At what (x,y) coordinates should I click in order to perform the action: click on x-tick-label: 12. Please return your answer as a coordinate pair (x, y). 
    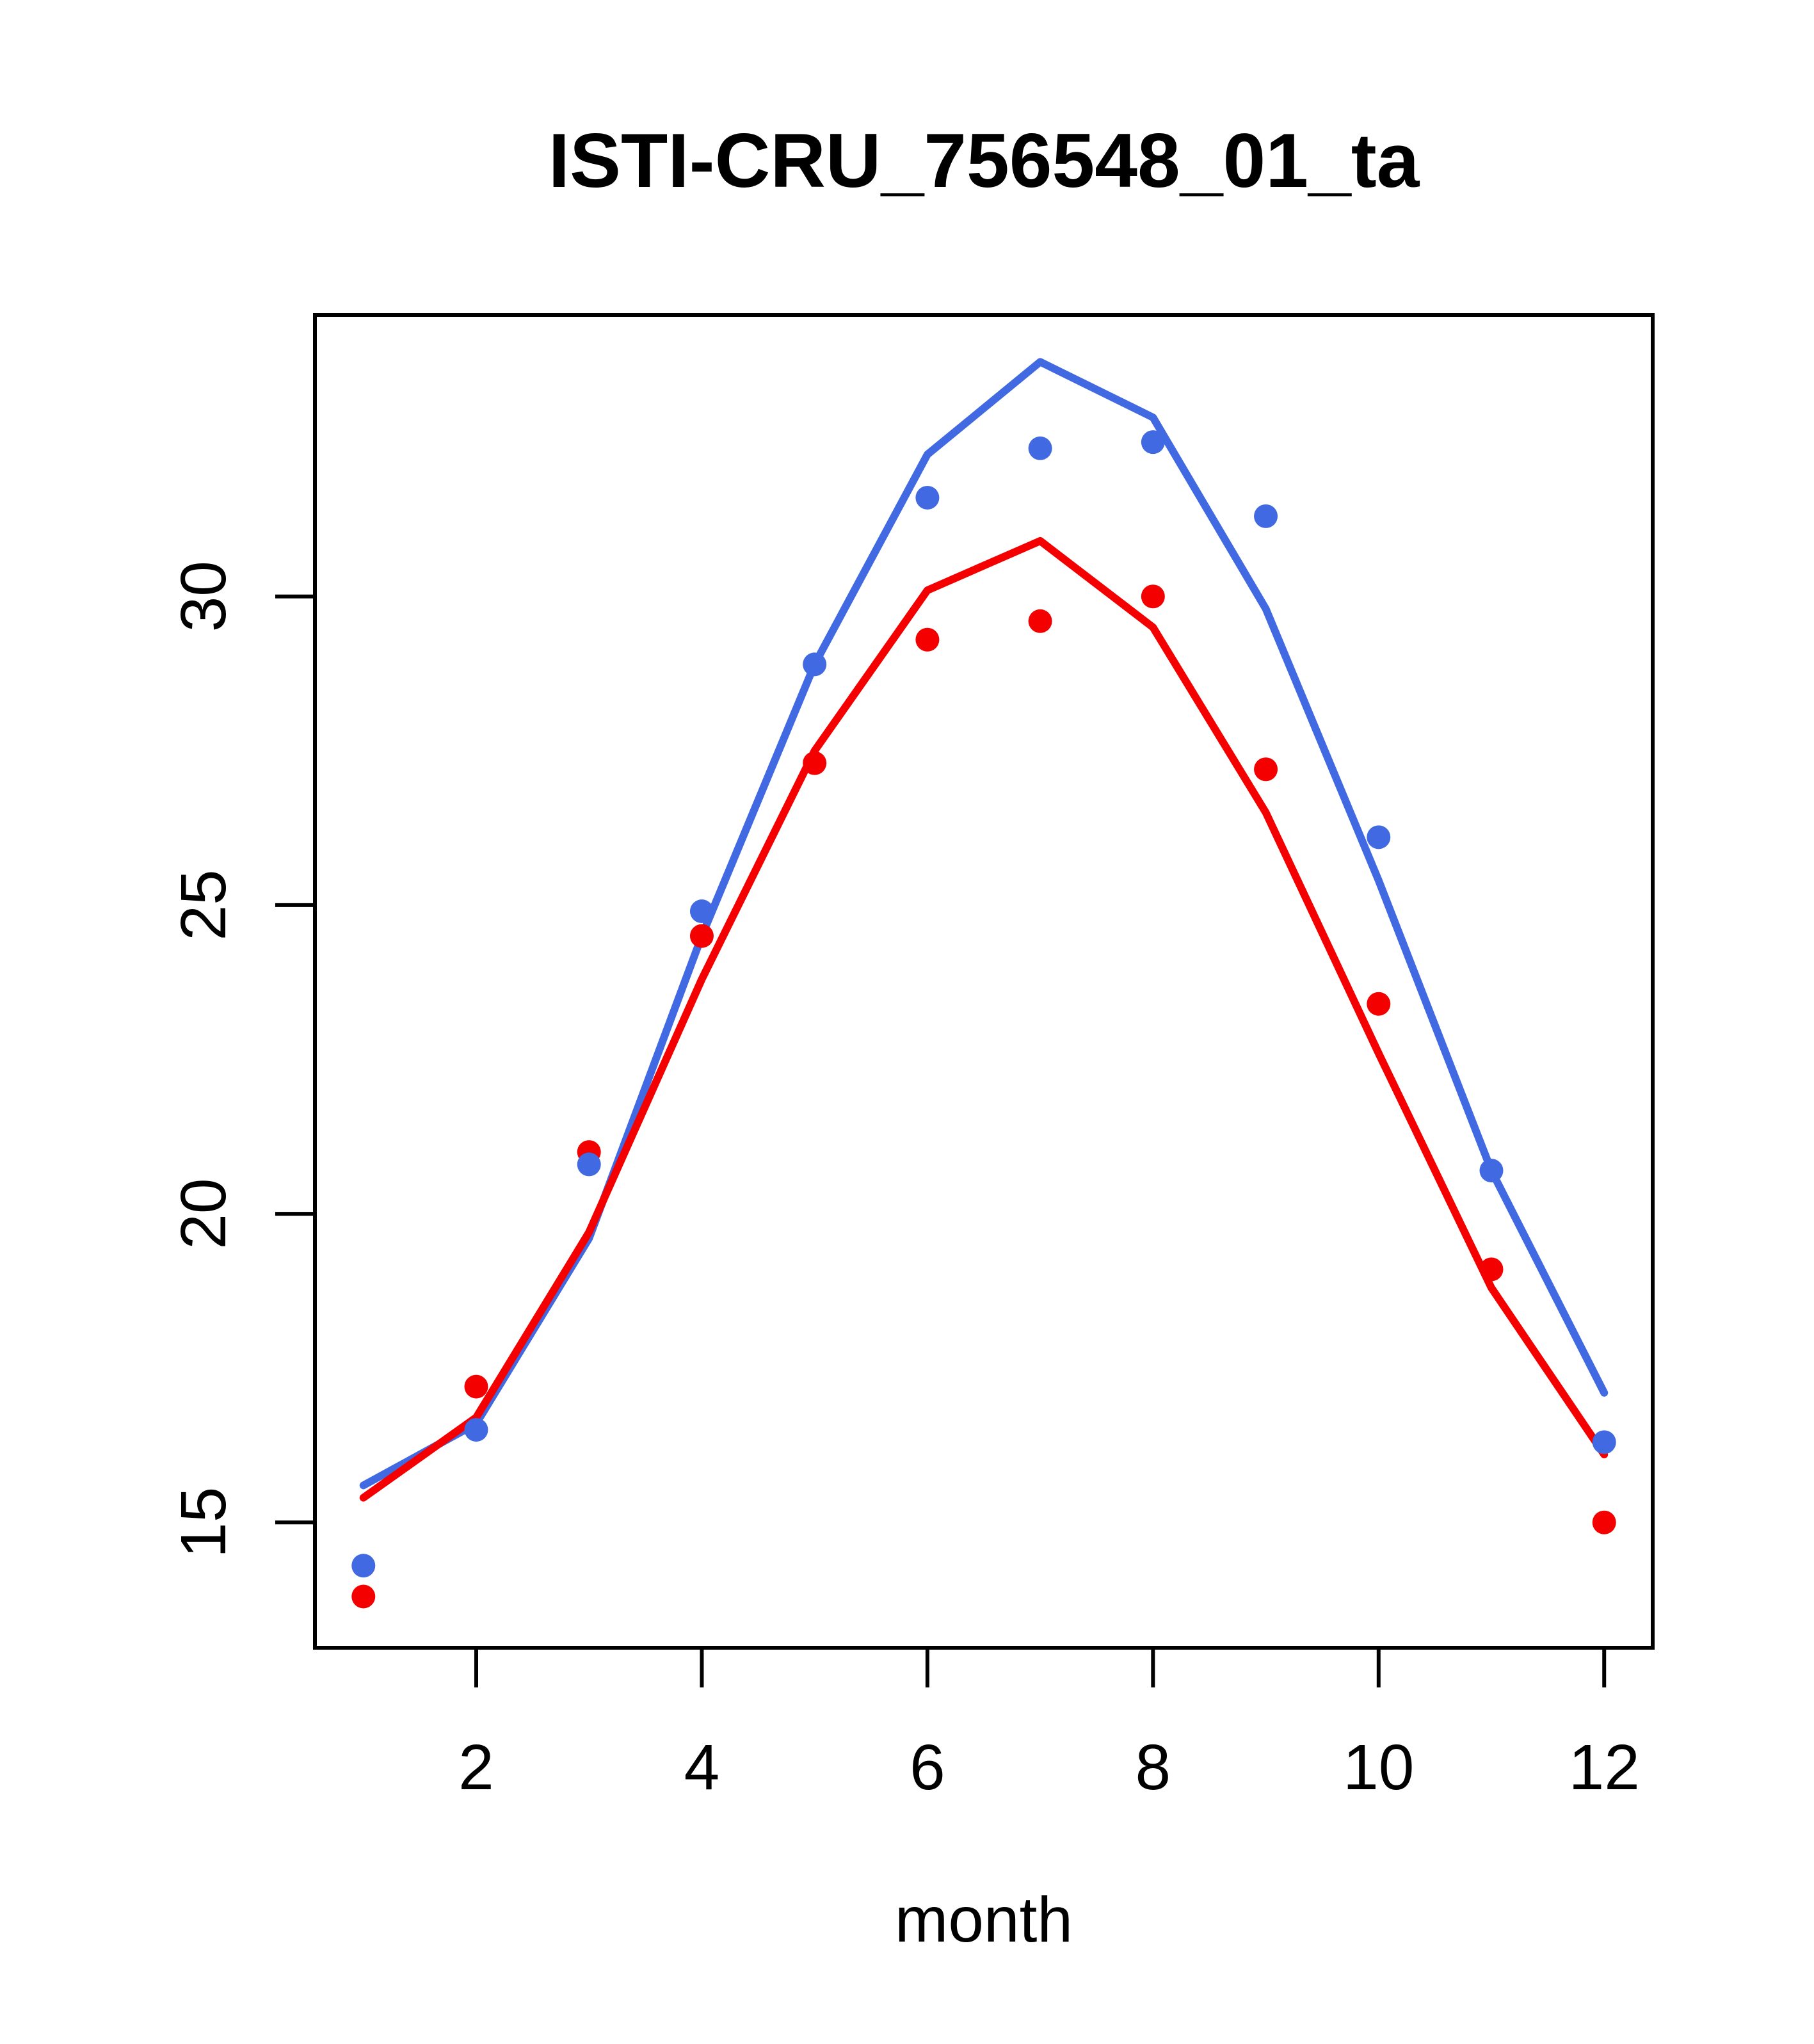
    Looking at the image, I should click on (1604, 1767).